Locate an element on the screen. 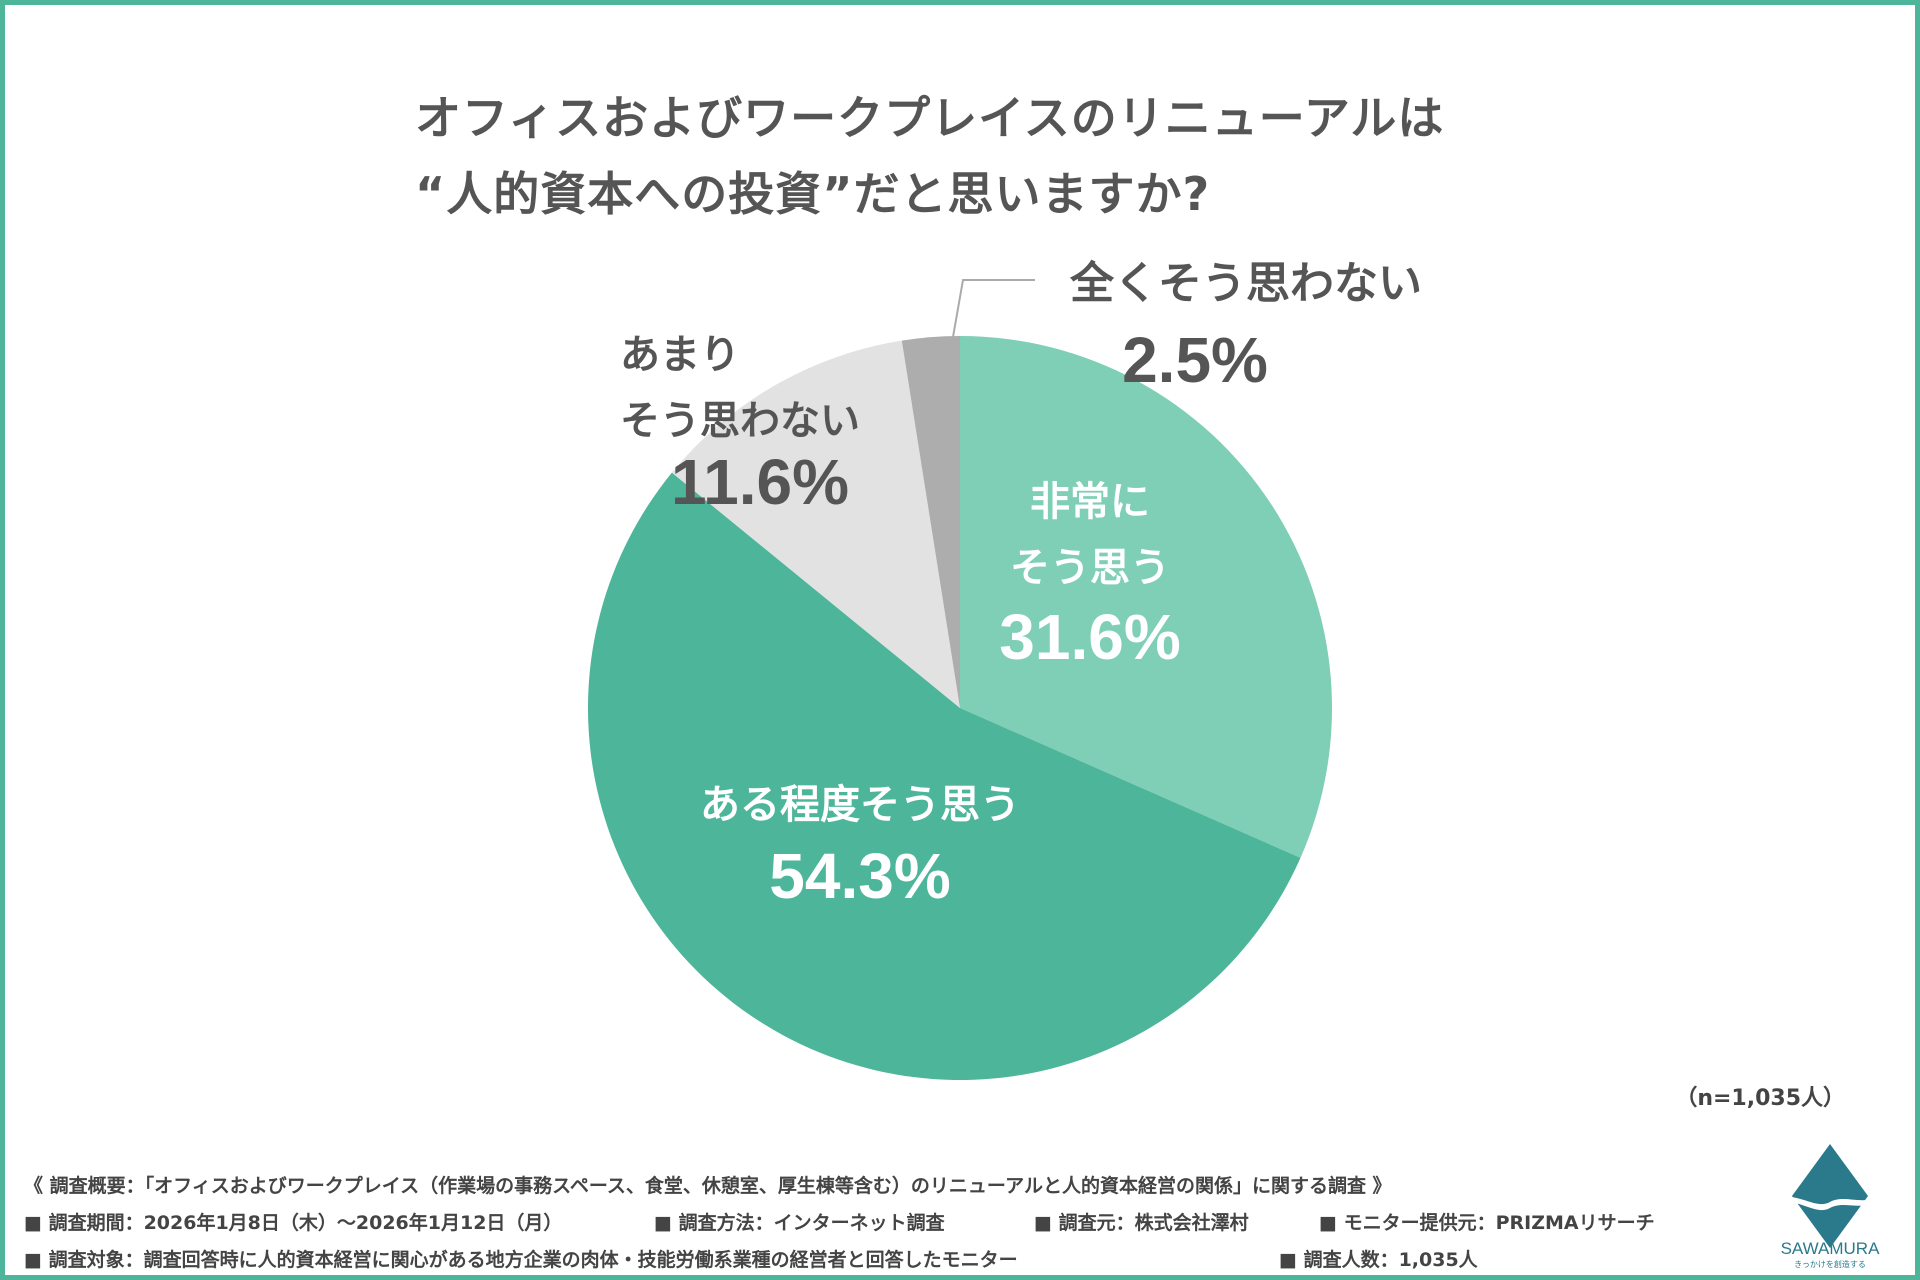 Image resolution: width=1920 pixels, height=1280 pixels. survey-period: ■ 調査期間：2026年1月8日（木）～2026年1月12日（月） is located at coordinates (293, 1223).